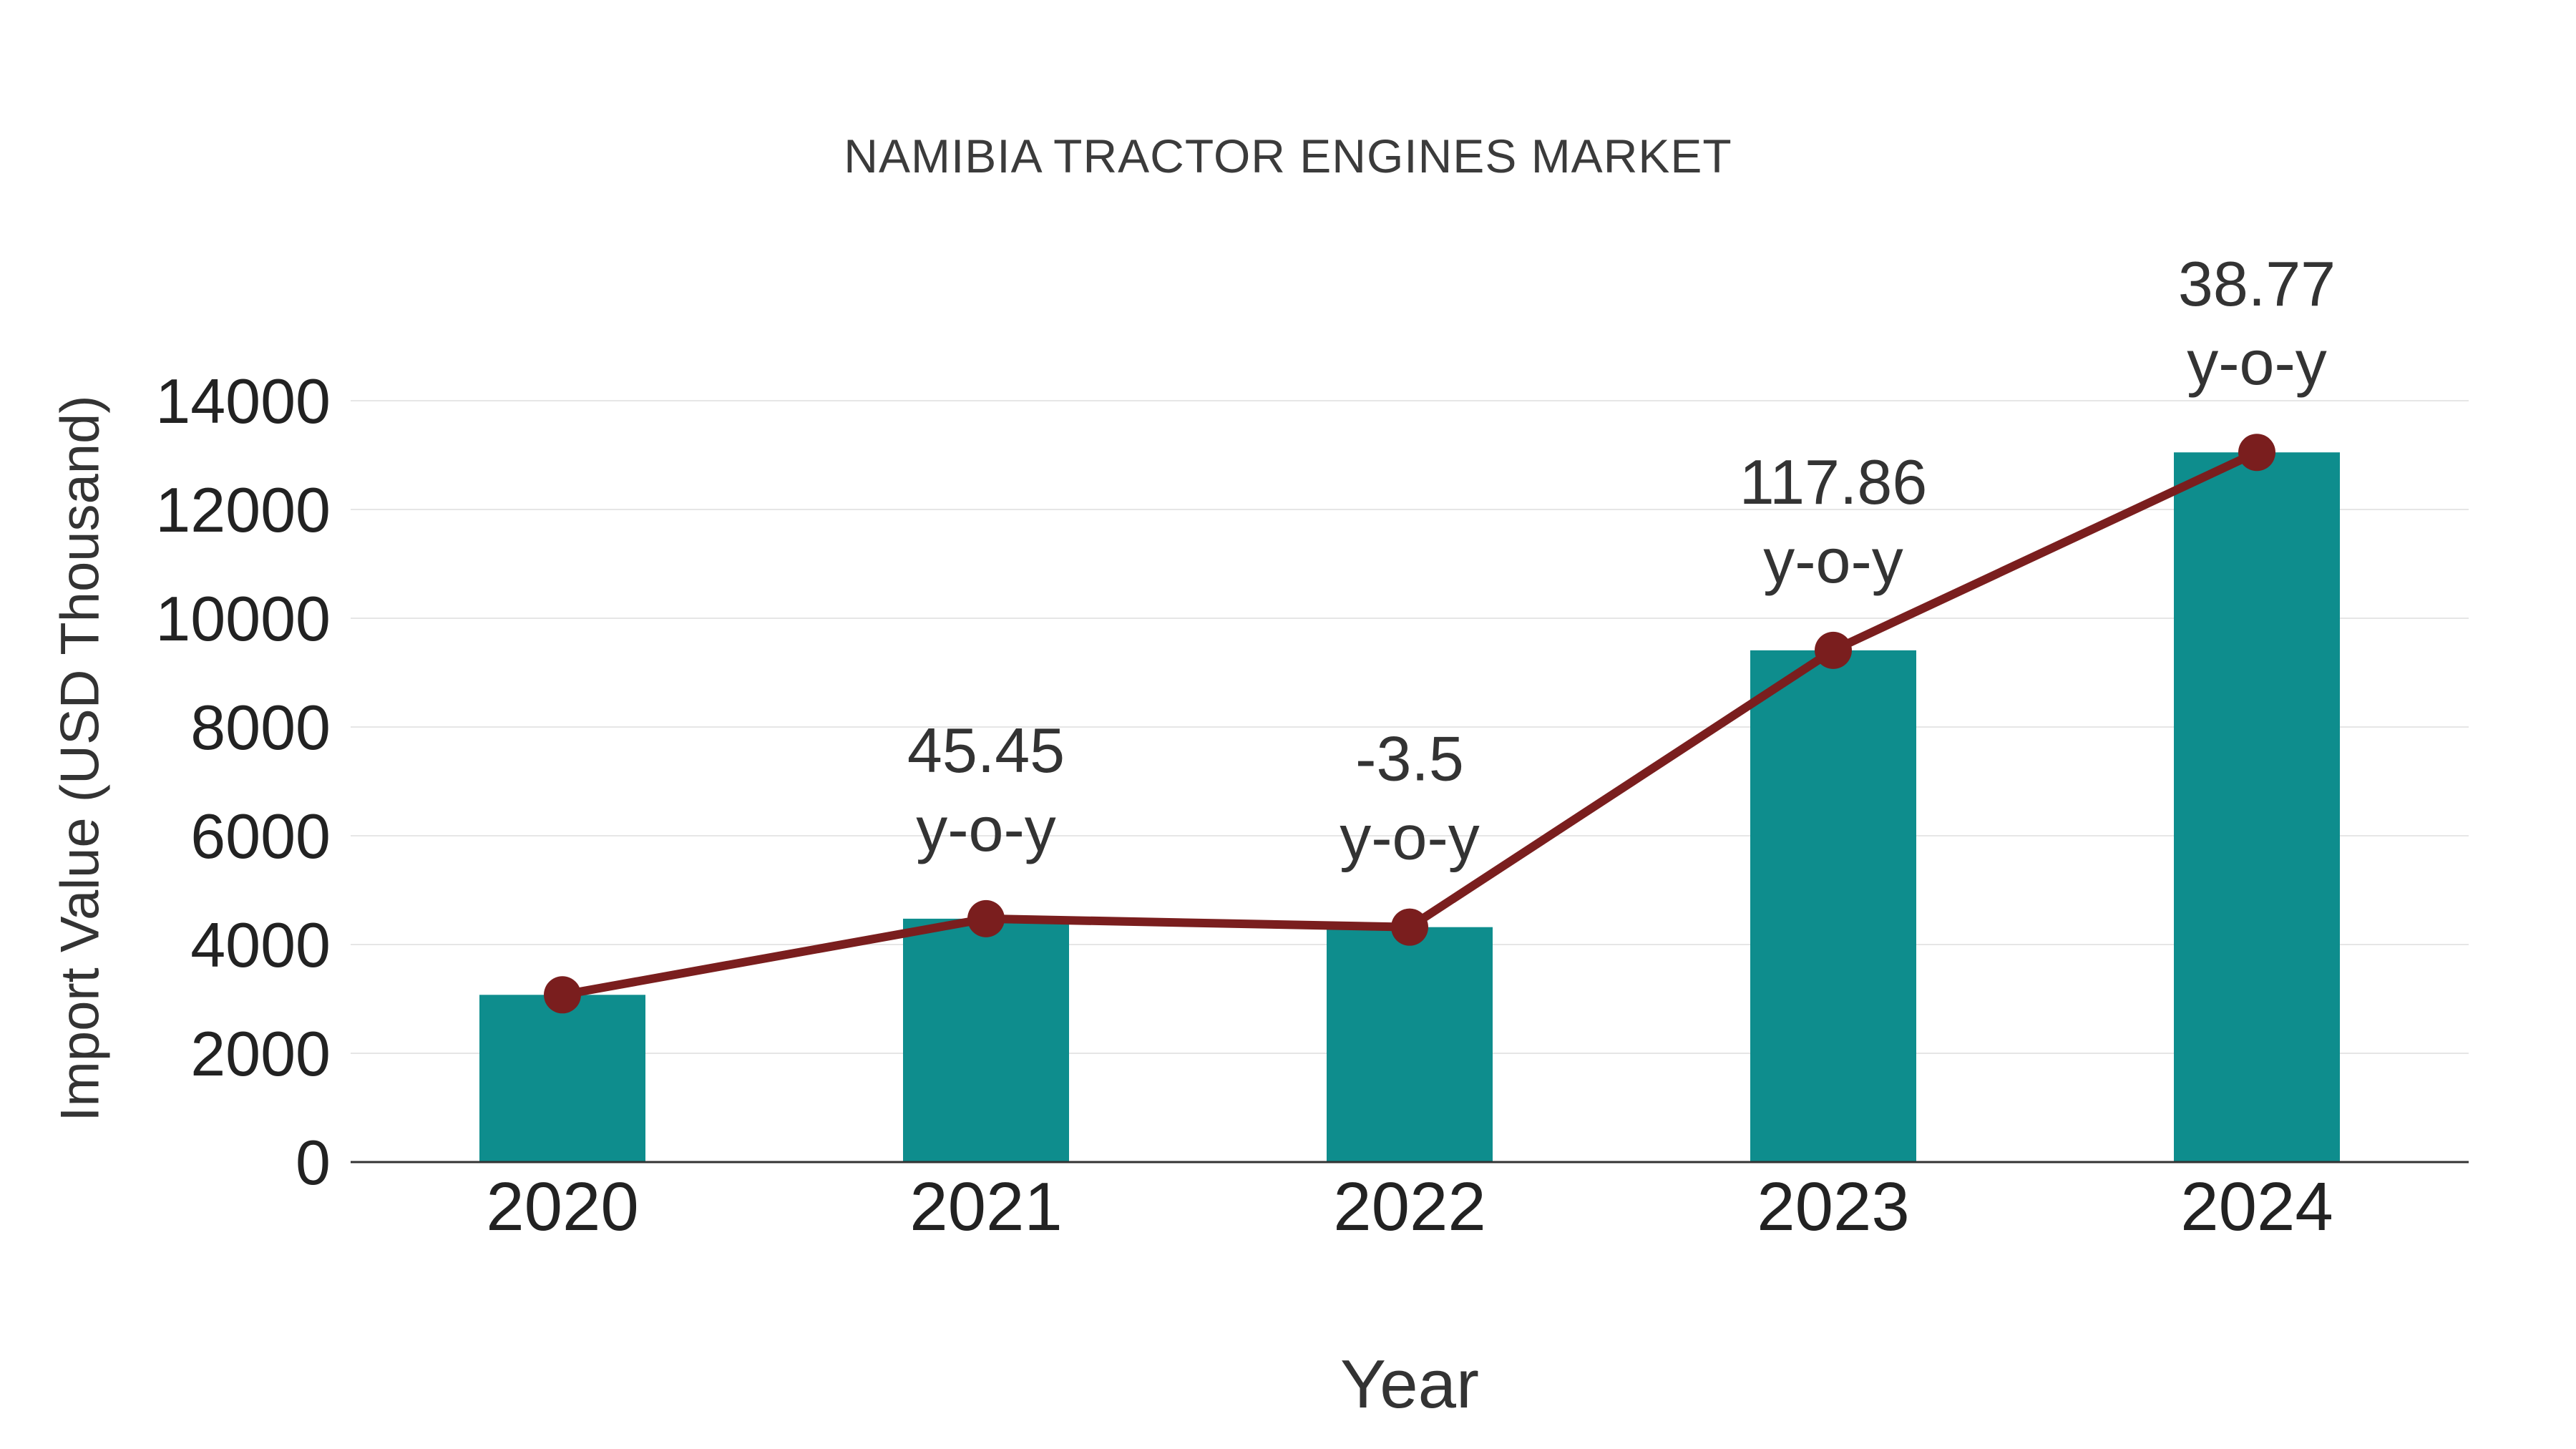 The height and width of the screenshot is (1449, 2576). I want to click on x-tick-label: 2024, so click(2256, 1207).